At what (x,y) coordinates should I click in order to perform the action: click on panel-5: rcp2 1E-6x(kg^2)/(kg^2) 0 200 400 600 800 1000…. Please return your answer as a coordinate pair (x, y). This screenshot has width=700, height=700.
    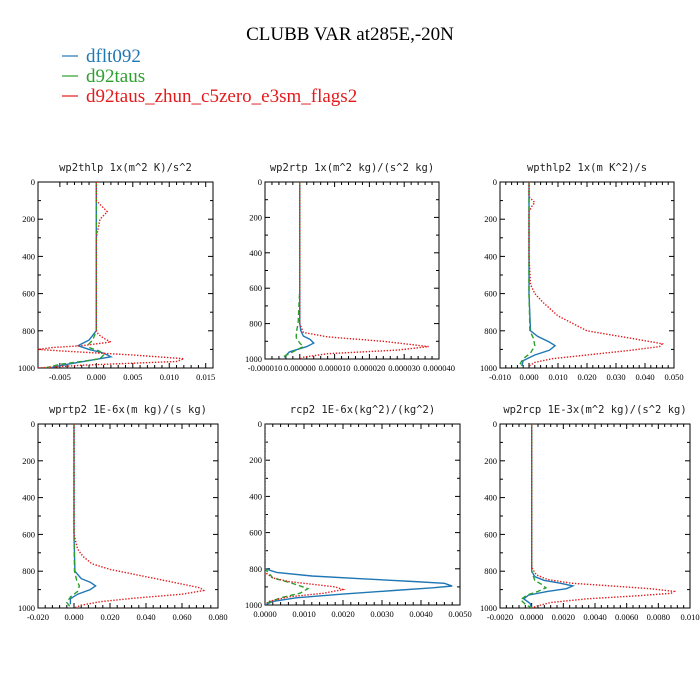
    Looking at the image, I should click on (358, 511).